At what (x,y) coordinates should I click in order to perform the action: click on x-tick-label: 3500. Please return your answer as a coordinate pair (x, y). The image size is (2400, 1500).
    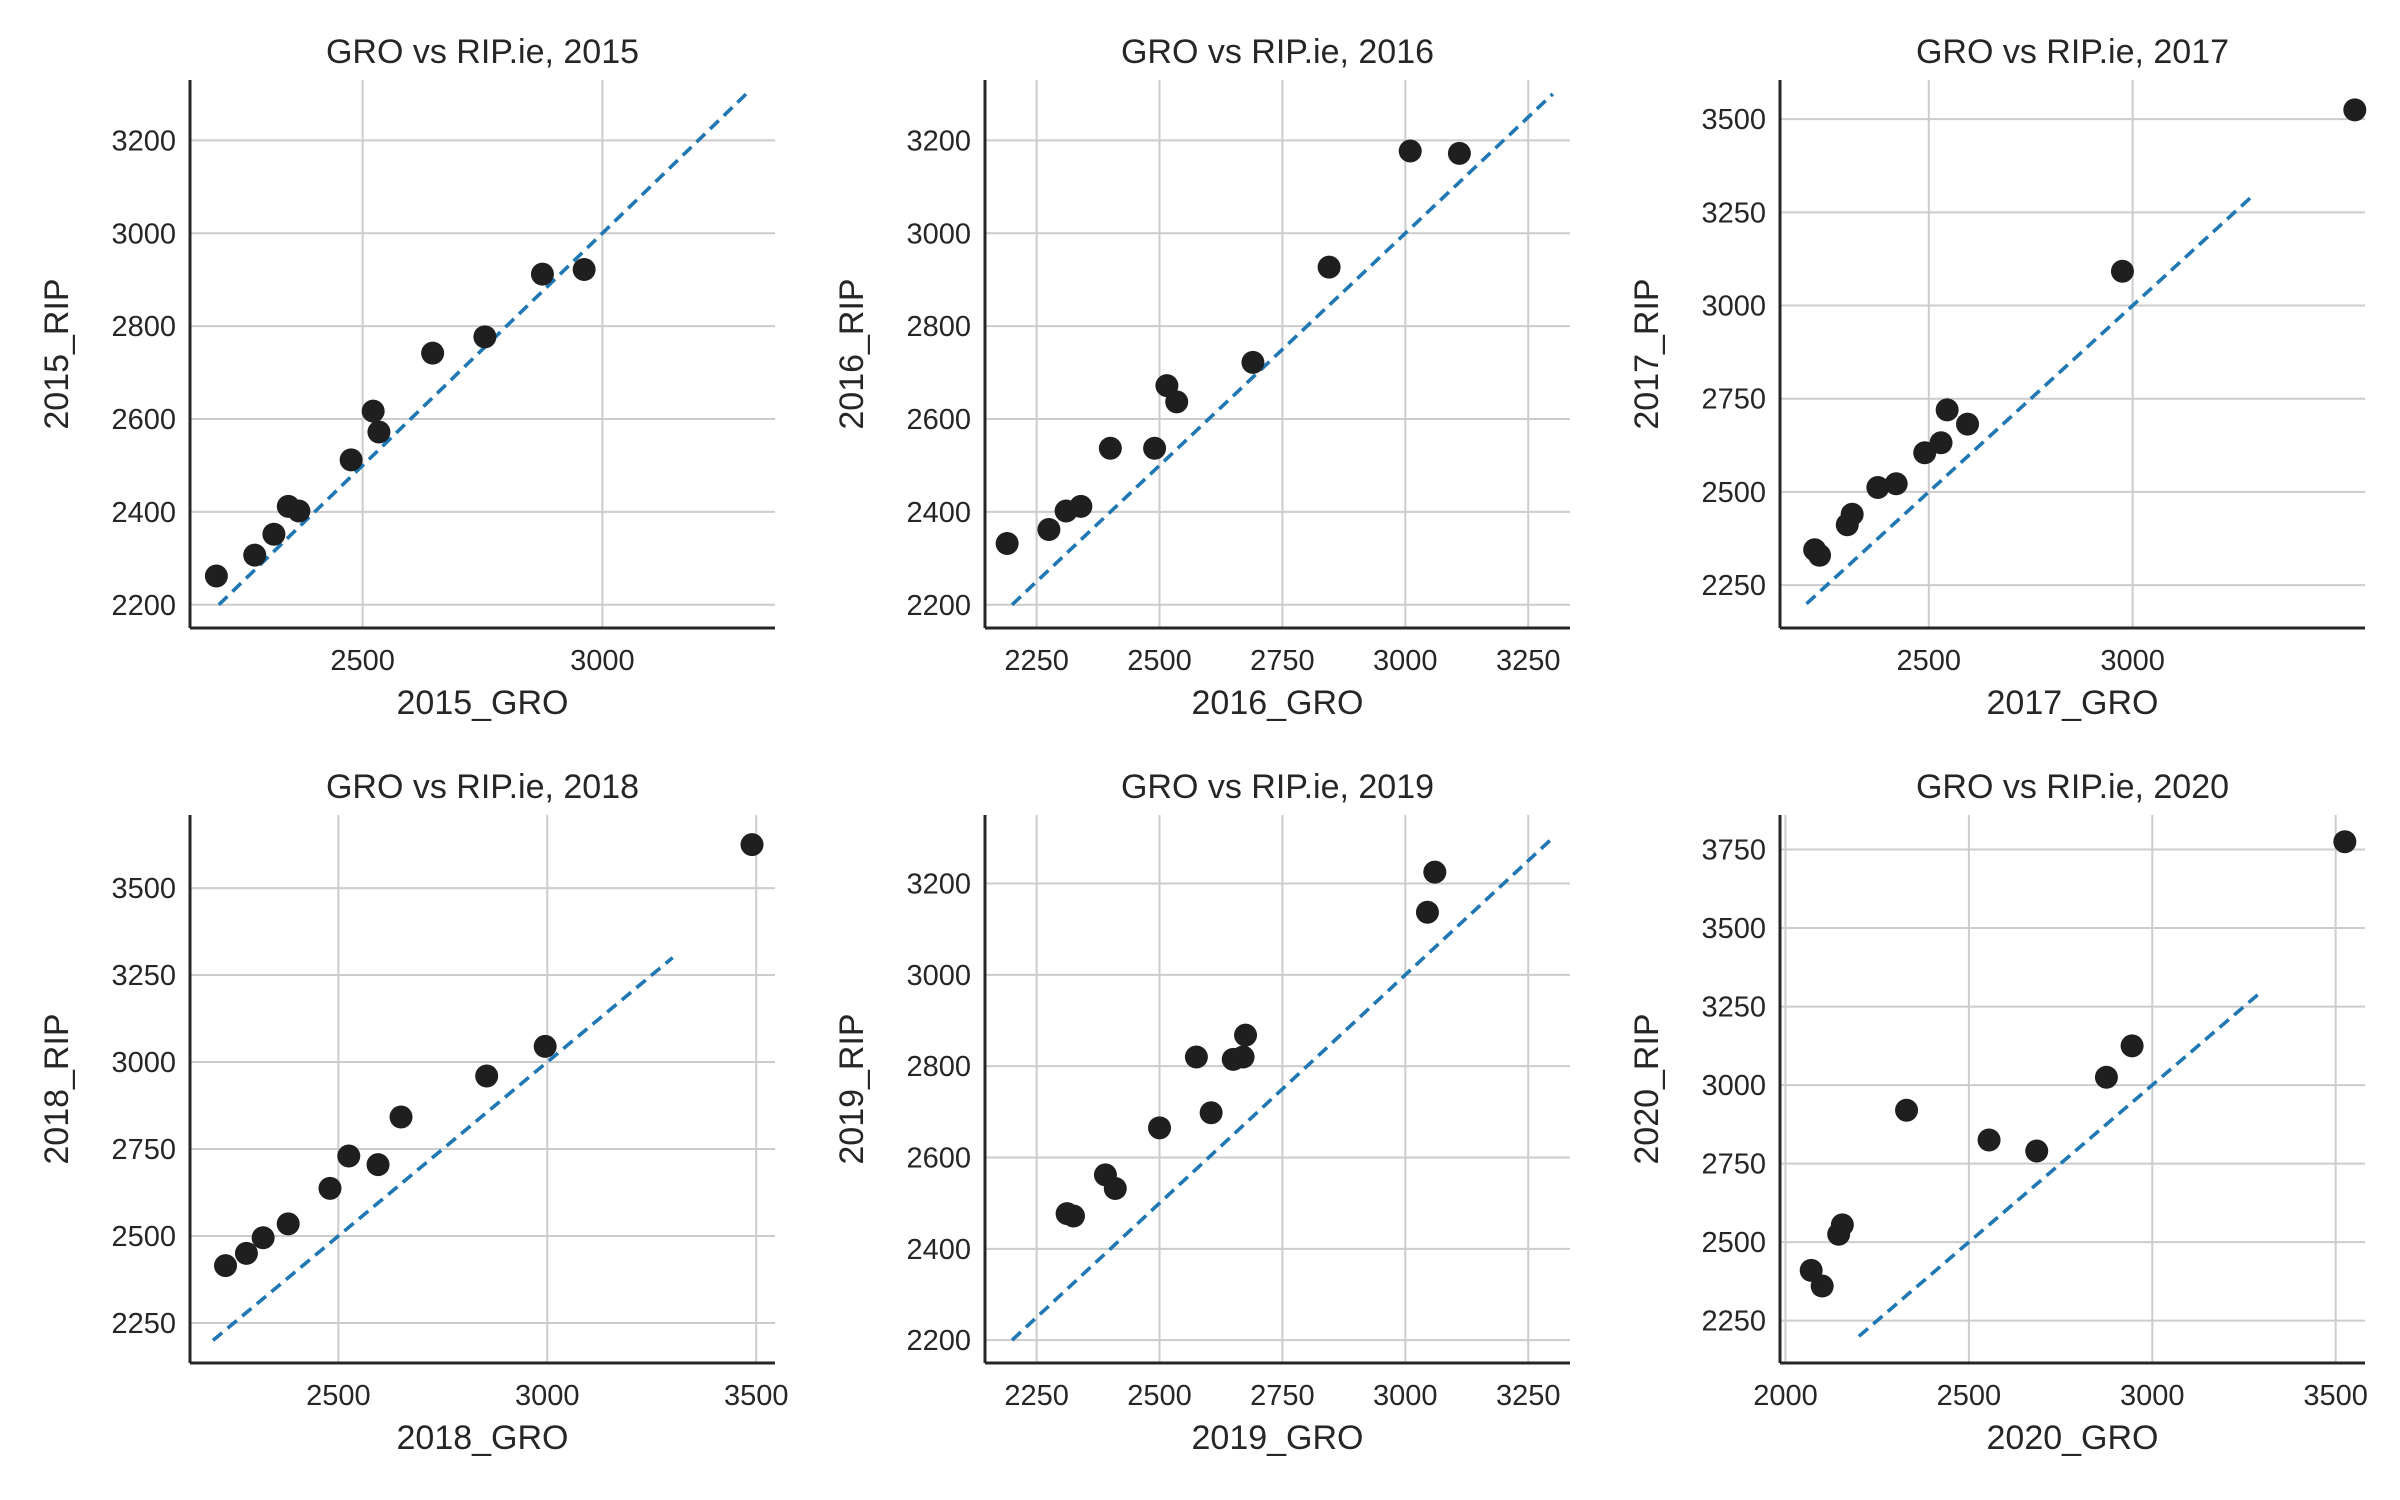
    Looking at the image, I should click on (756, 1396).